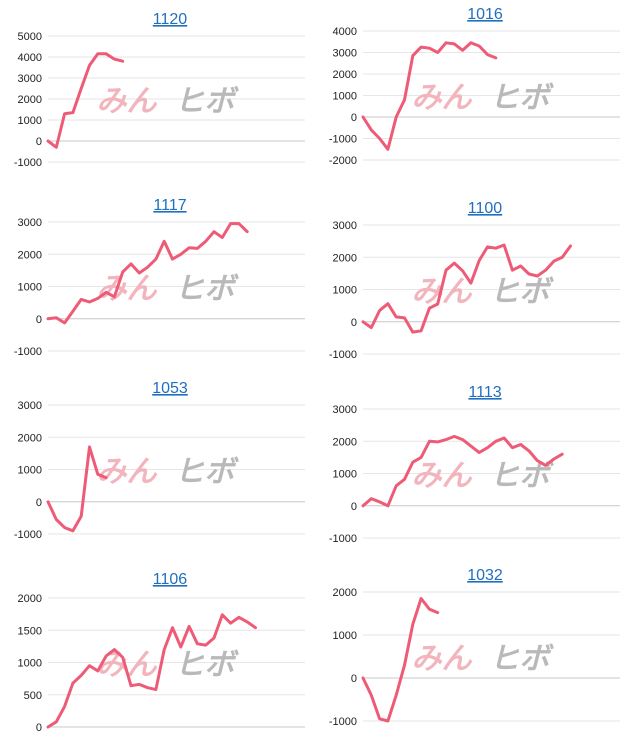  What do you see at coordinates (170, 579) in the screenshot?
I see `chart-title: 1106` at bounding box center [170, 579].